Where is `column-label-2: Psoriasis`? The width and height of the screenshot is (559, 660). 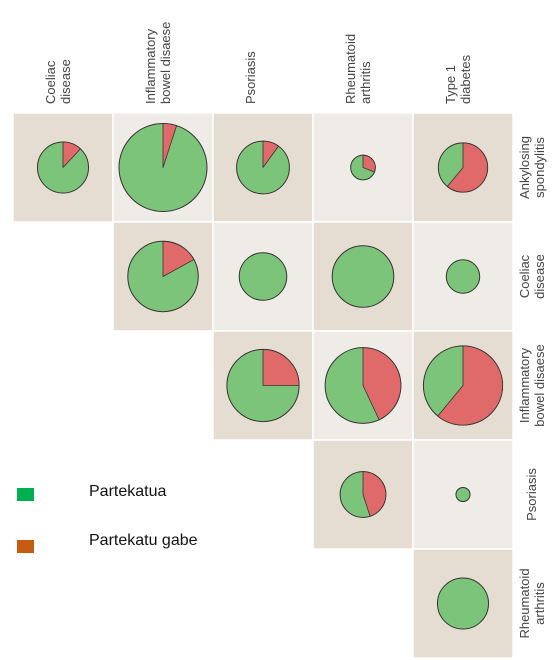 column-label-2: Psoriasis is located at coordinates (250, 77).